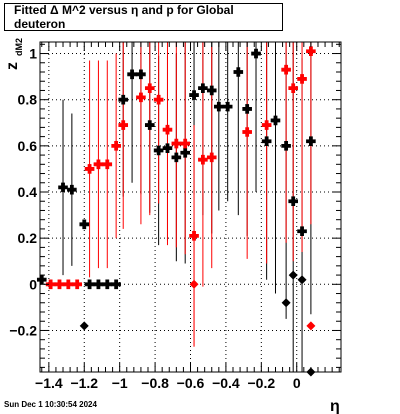 This screenshot has height=414, width=400. I want to click on x-tick-label: −1.4, so click(49, 383).